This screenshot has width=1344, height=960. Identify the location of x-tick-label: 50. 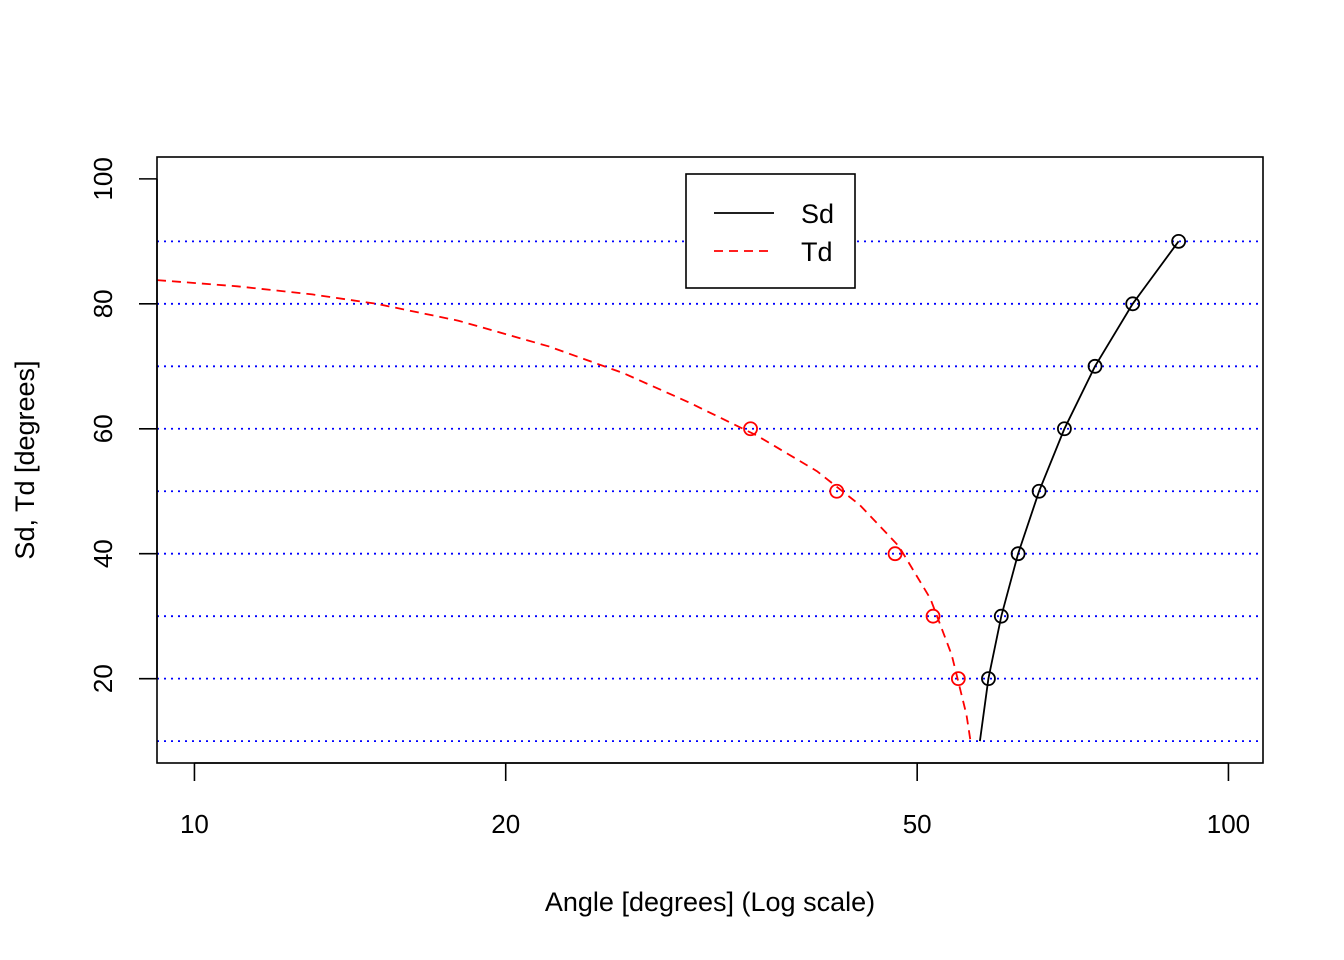
(917, 824).